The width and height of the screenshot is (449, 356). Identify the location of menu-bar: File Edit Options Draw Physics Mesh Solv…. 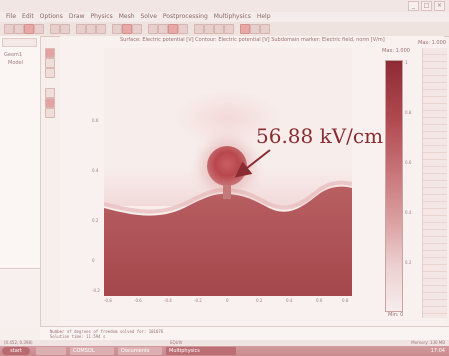
(224, 17).